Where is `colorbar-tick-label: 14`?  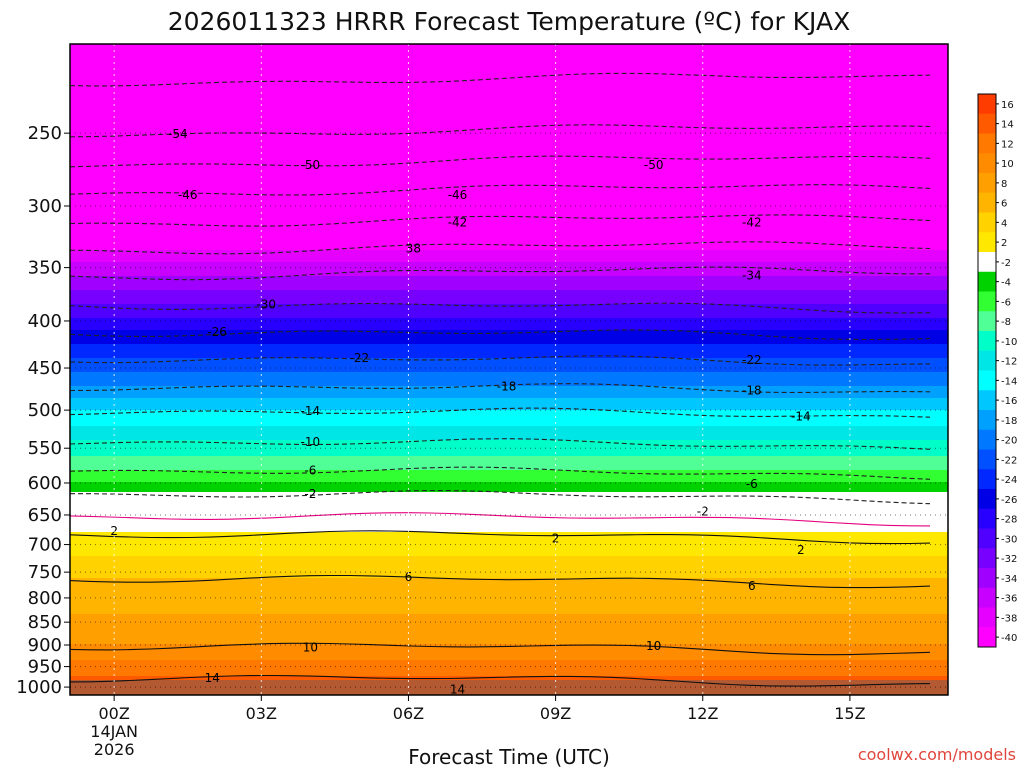 colorbar-tick-label: 14 is located at coordinates (1007, 125).